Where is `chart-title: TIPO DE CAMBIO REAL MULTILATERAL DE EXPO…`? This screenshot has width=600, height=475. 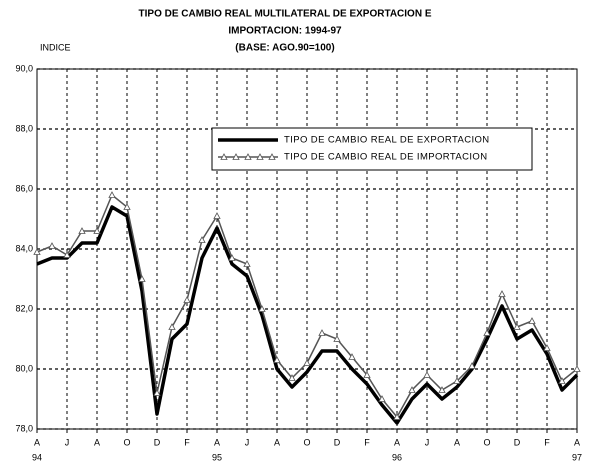 chart-title: TIPO DE CAMBIO REAL MULTILATERAL DE EXPO… is located at coordinates (285, 14).